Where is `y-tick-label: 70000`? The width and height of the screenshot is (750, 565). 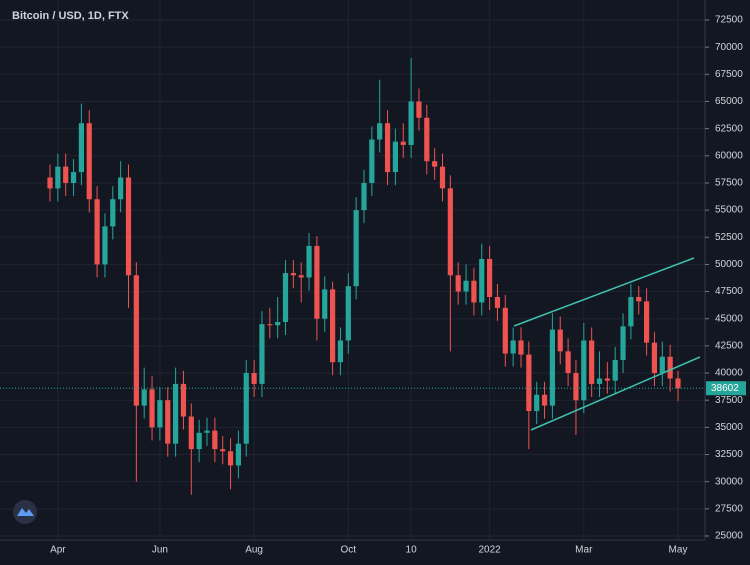
y-tick-label: 70000 is located at coordinates (729, 47).